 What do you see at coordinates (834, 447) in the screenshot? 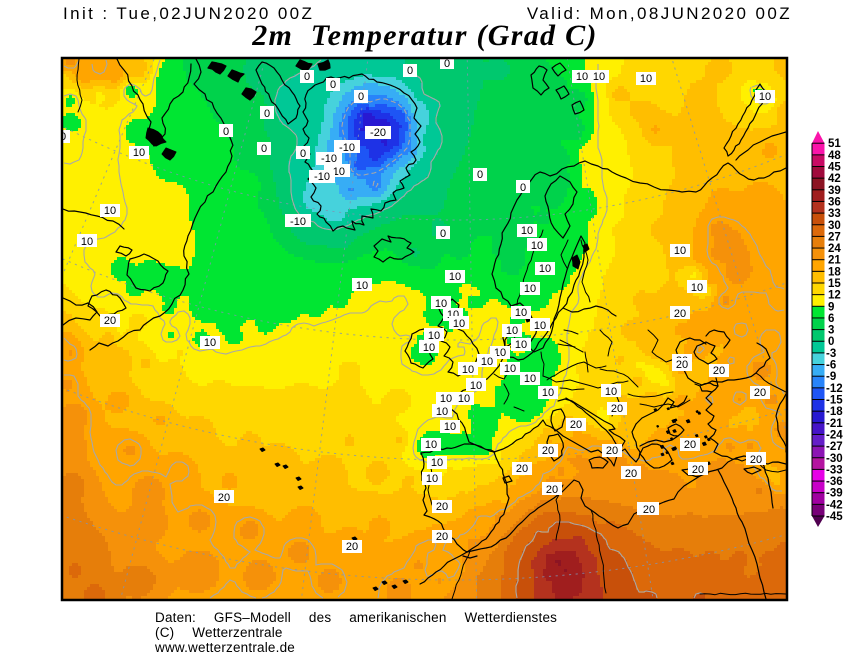
I see `svg-text: -27` at bounding box center [834, 447].